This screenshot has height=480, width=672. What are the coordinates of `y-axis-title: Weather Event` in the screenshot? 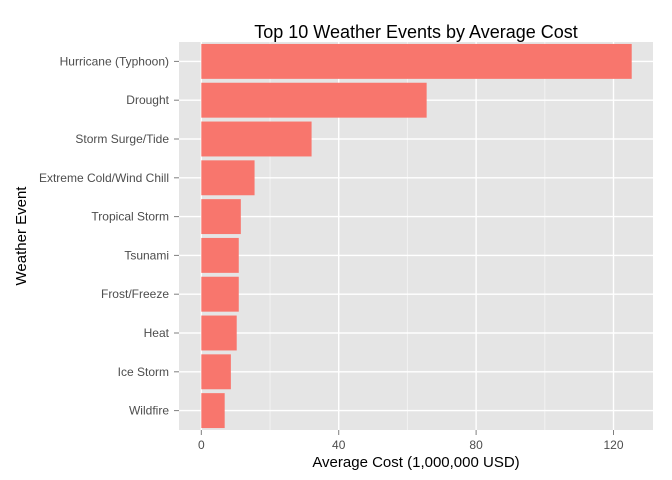 It's located at (21, 236).